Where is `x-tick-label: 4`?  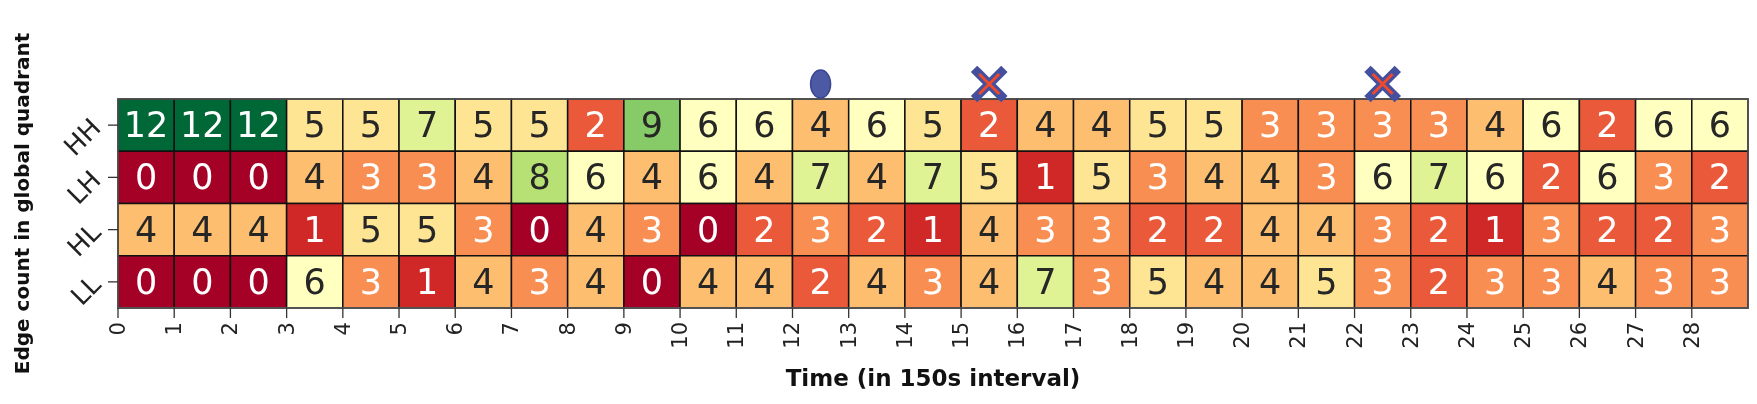
x-tick-label: 4 is located at coordinates (342, 329).